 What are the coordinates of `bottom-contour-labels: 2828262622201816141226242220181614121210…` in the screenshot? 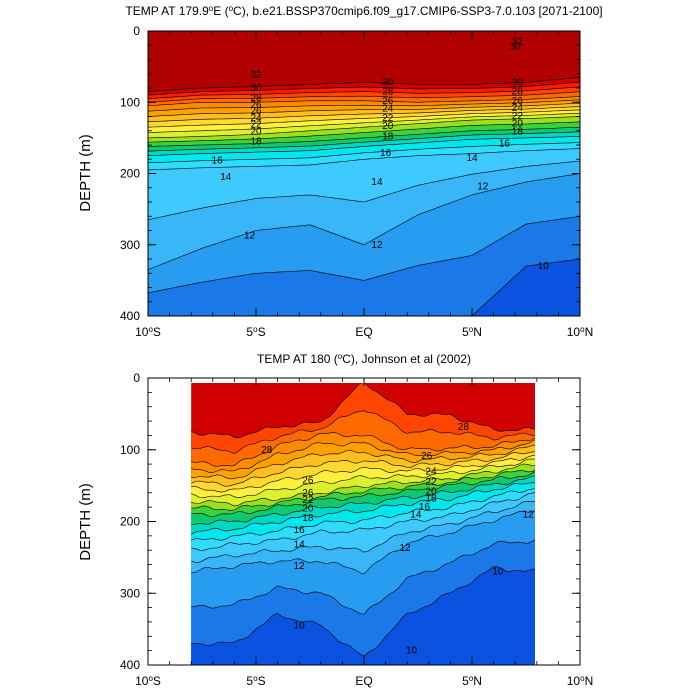 It's located at (397, 539).